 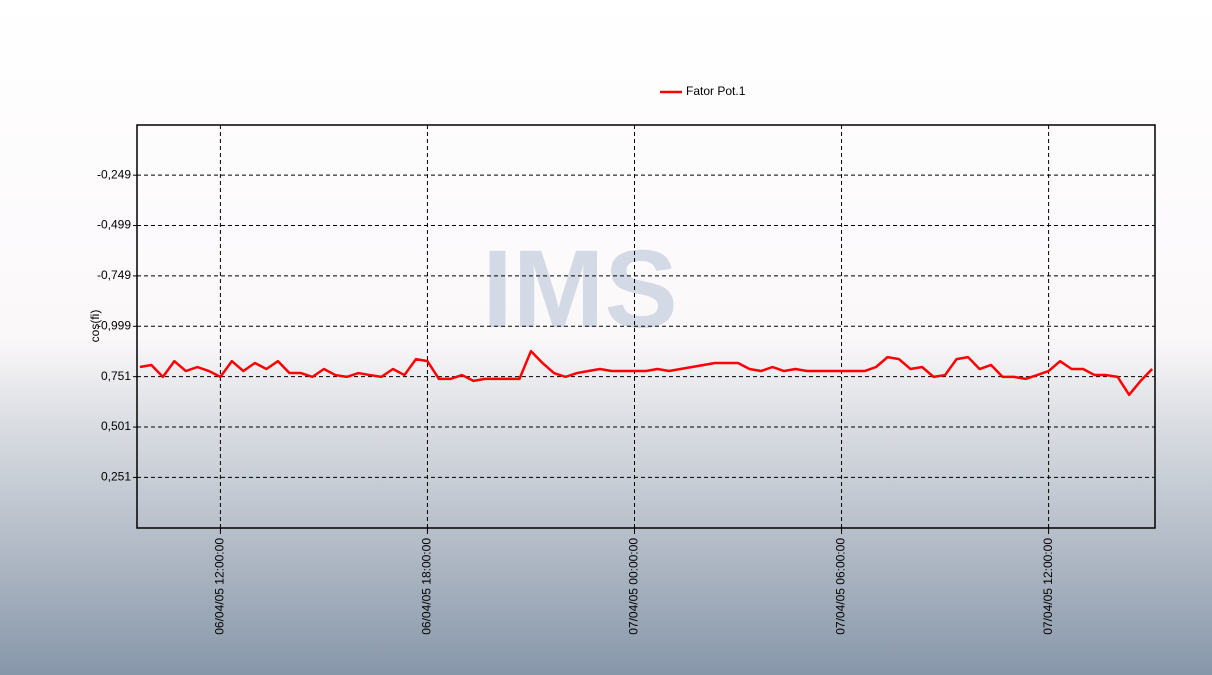 I want to click on y-tick-label: 0,501, so click(x=116, y=426).